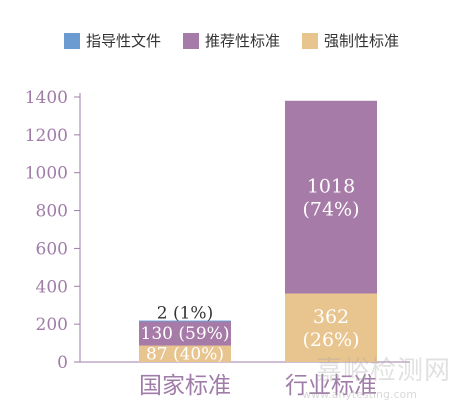  Describe the element at coordinates (52, 249) in the screenshot. I see `y-tick-label: 600` at that location.